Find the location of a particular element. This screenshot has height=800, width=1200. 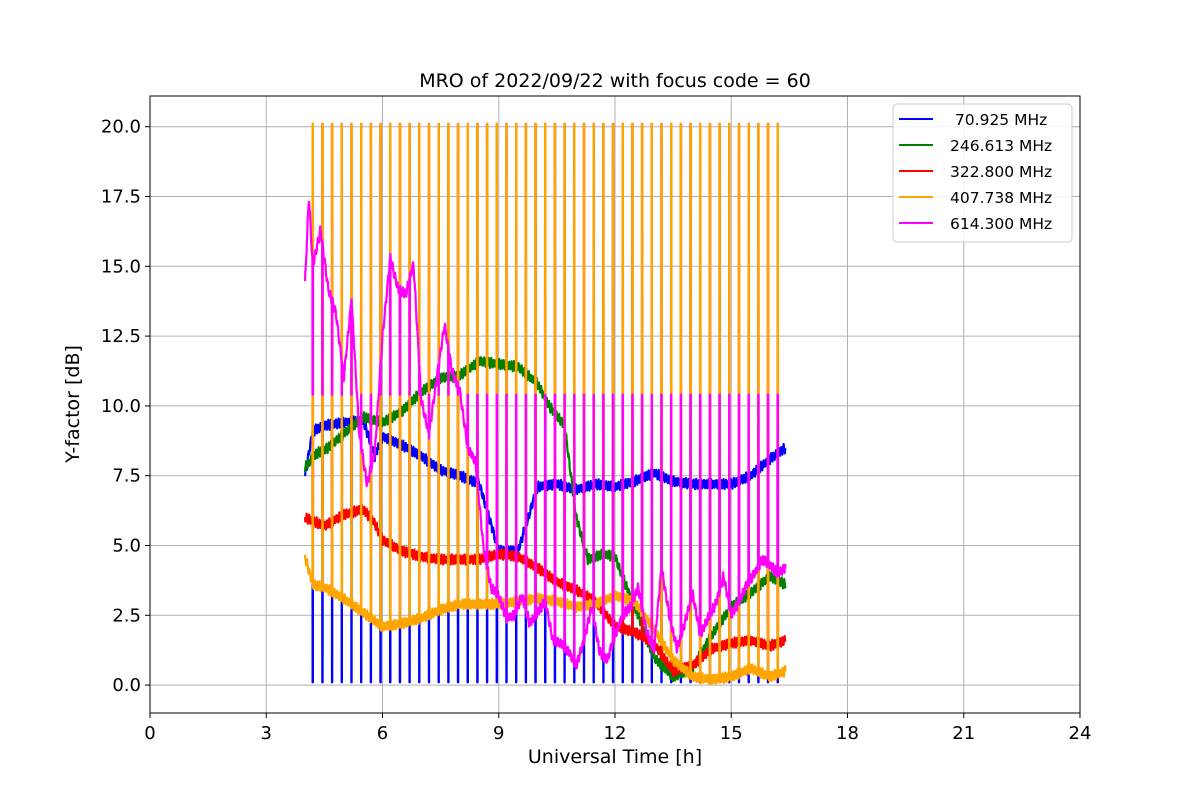

y-tick-label: 15.0 is located at coordinates (121, 266).